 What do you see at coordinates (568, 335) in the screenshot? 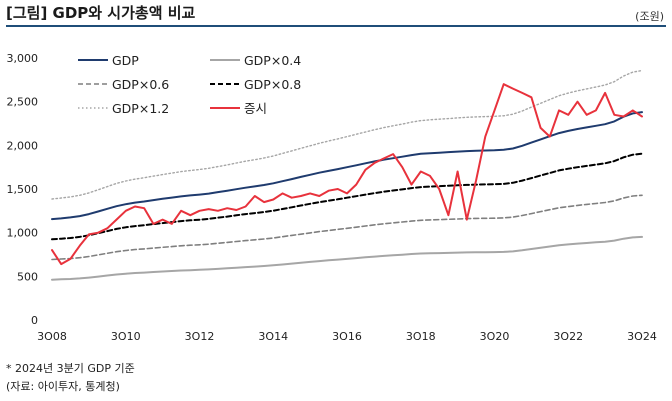
I see `x-tick-label: 3Q22` at bounding box center [568, 335].